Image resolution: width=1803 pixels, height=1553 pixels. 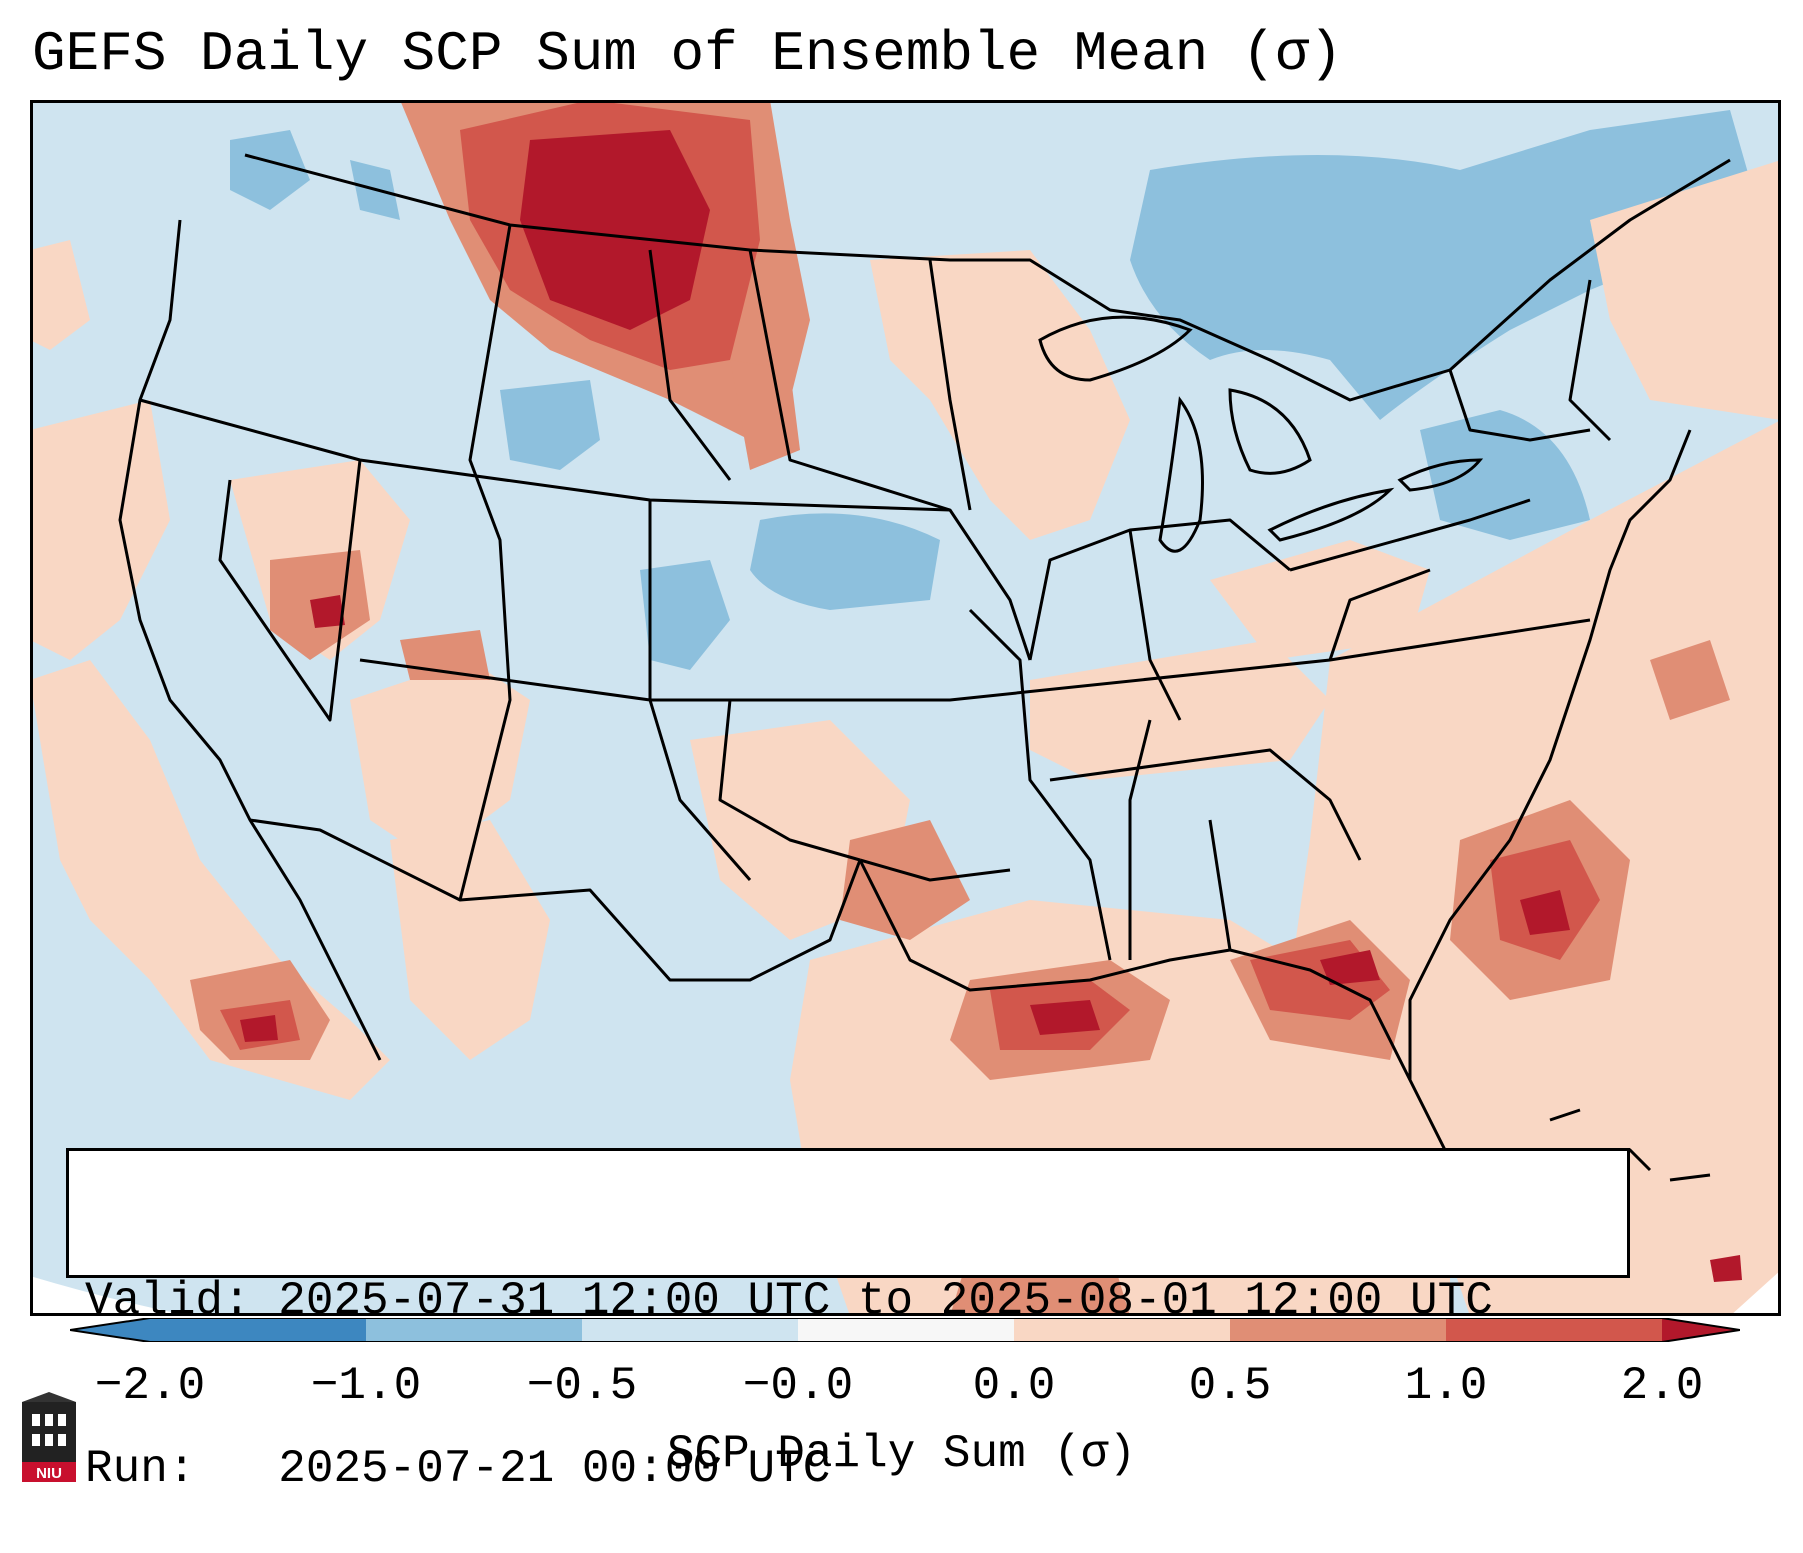 What do you see at coordinates (1270, 431) in the screenshot?
I see `lake-huron` at bounding box center [1270, 431].